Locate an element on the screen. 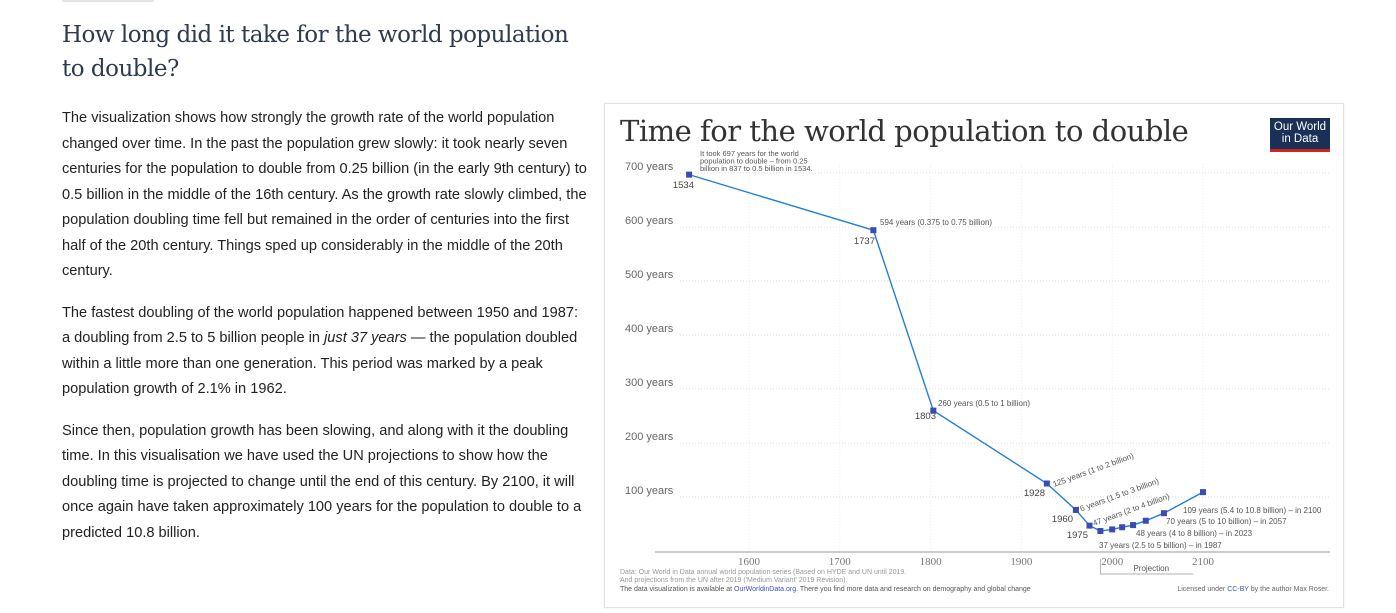  owid-link: OurWorldinData.org is located at coordinates (765, 589).